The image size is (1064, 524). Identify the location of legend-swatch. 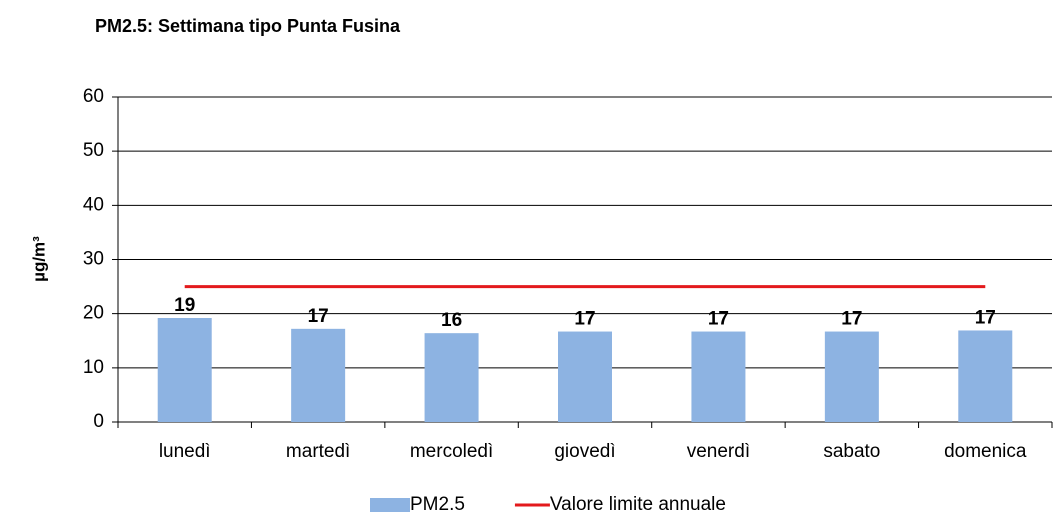
(390, 505).